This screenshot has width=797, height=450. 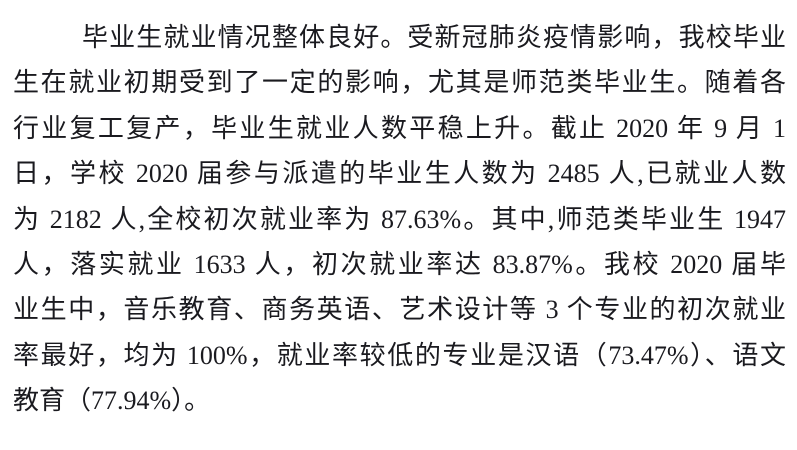 What do you see at coordinates (399, 128) in the screenshot?
I see `paragraph-line: 行业复工复产，毕业生就业人数平稳上升。截止 2020 年 9 月 1` at bounding box center [399, 128].